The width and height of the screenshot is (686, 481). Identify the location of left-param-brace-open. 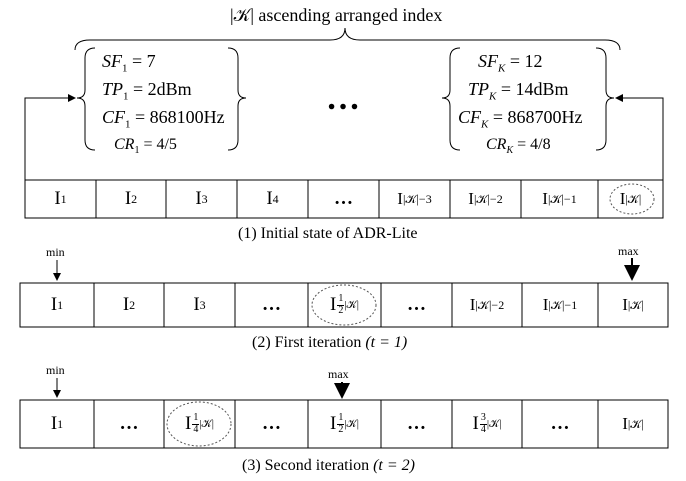
(86, 99).